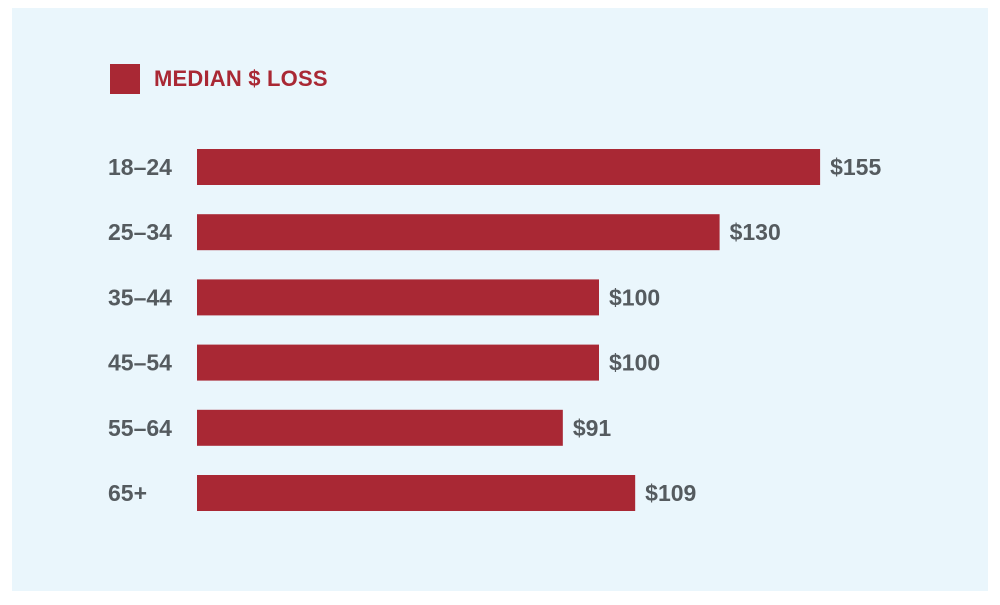  I want to click on value-label-1: $130, so click(755, 232).